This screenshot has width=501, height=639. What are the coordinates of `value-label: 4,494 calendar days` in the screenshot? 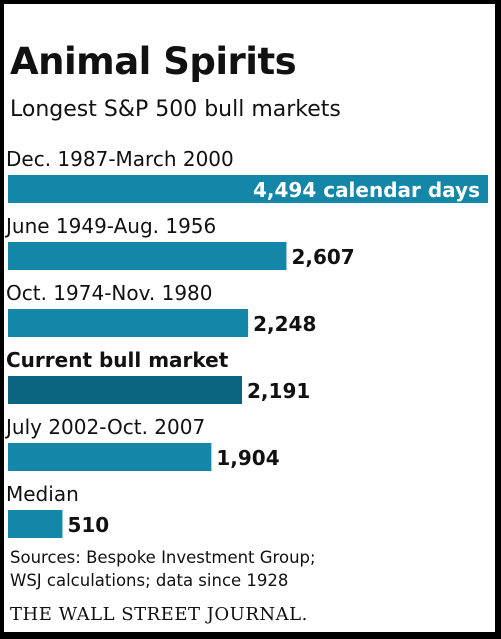 It's located at (366, 190).